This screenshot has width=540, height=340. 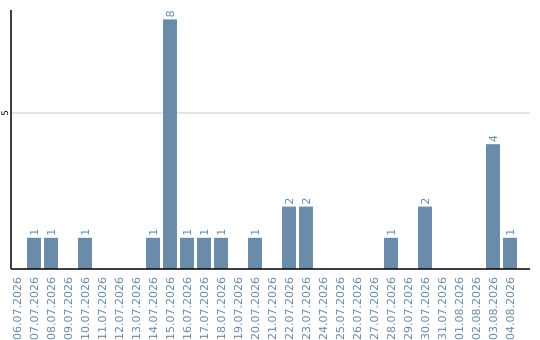 I want to click on x-tick-label: 02.08.2026, so click(x=476, y=308).